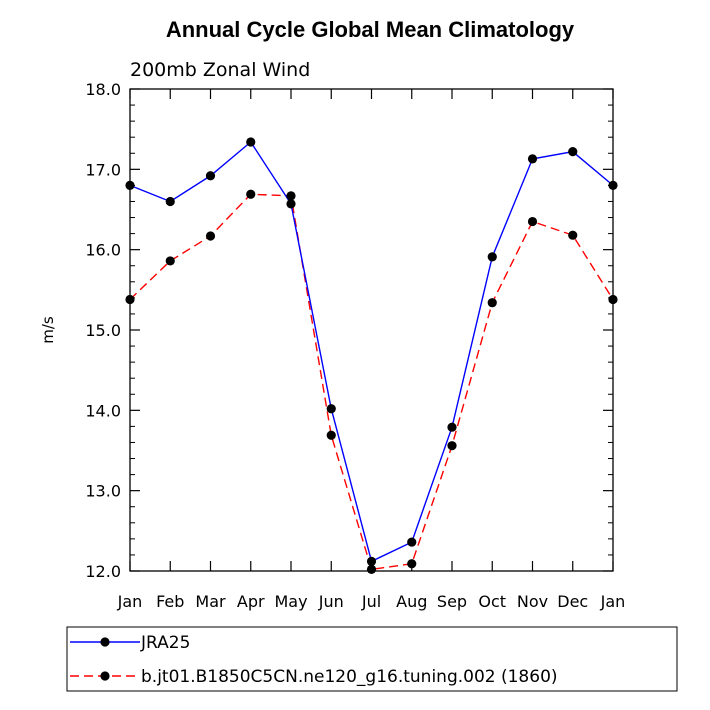 This screenshot has width=710, height=710. I want to click on x-tick-label: Aug, so click(411, 601).